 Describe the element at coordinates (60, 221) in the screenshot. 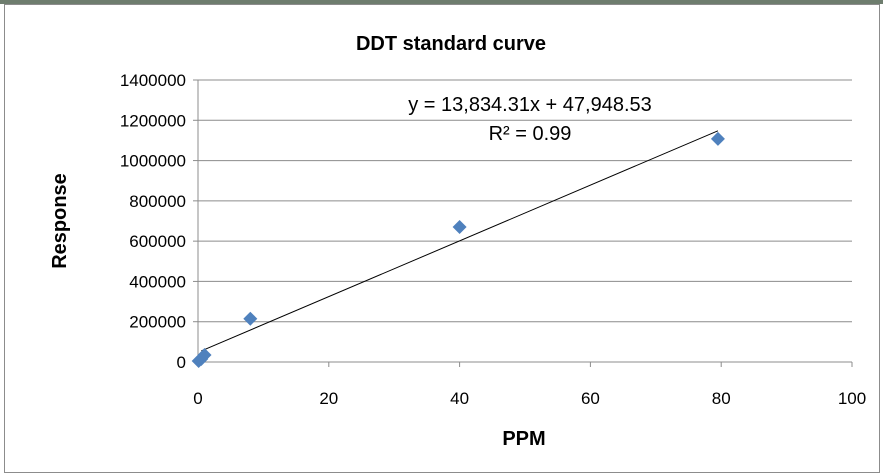

I see `y-axis-label: Response` at that location.